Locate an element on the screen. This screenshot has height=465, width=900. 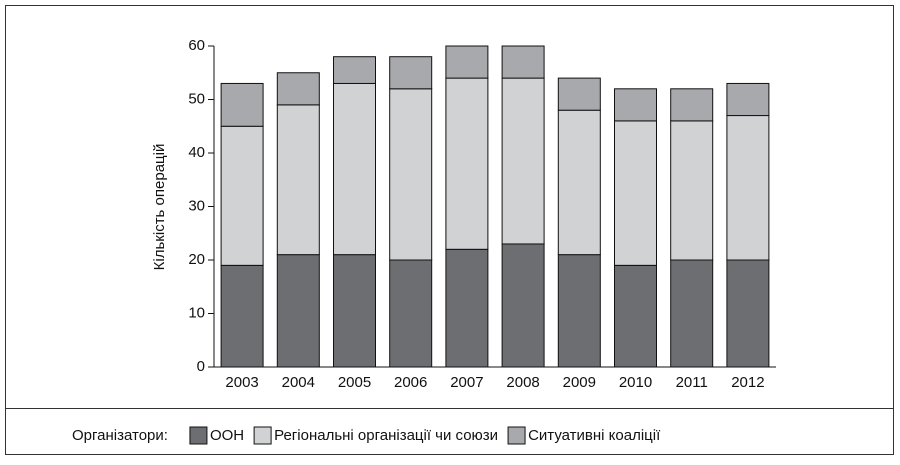
x-tick-label: 2007 is located at coordinates (466, 382).